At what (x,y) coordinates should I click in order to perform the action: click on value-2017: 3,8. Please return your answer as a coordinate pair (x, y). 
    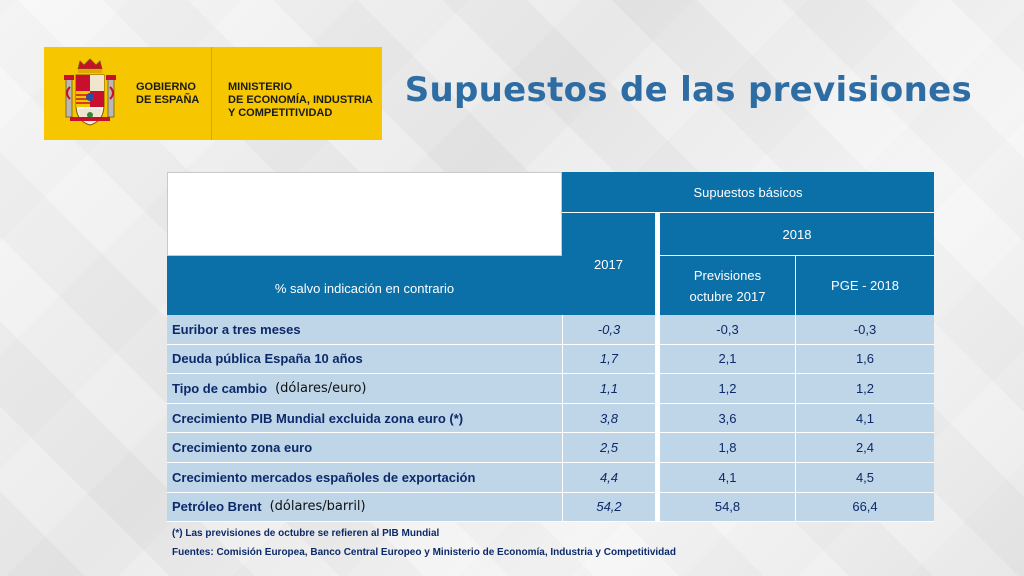
    Looking at the image, I should click on (608, 418).